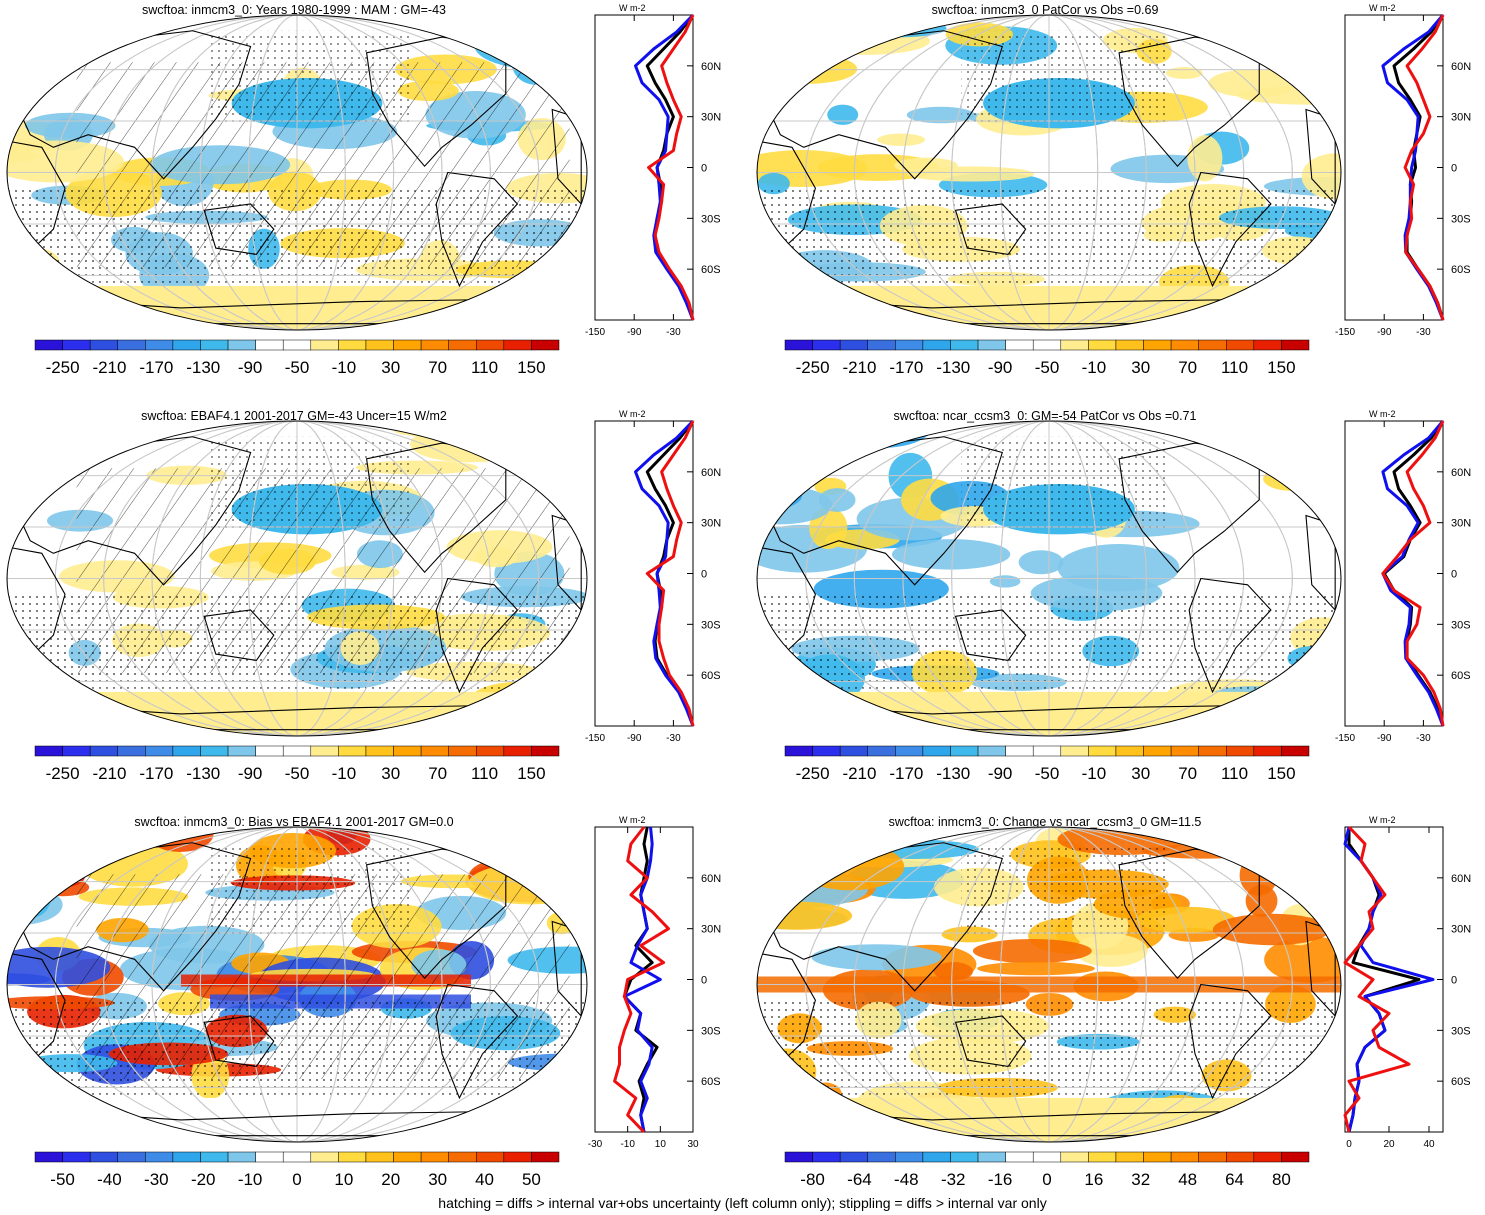 This screenshot has width=1485, height=1215. Describe the element at coordinates (109, 773) in the screenshot. I see `colorbar-label: -210` at that location.